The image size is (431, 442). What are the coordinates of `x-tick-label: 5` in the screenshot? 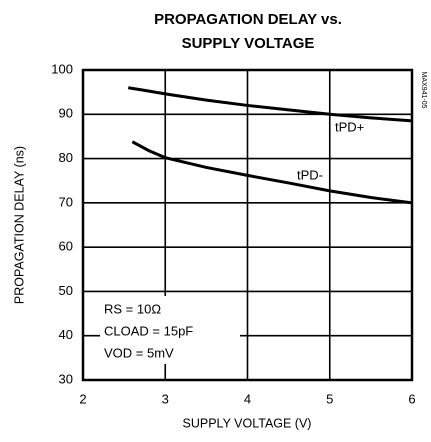 It's located at (329, 398).